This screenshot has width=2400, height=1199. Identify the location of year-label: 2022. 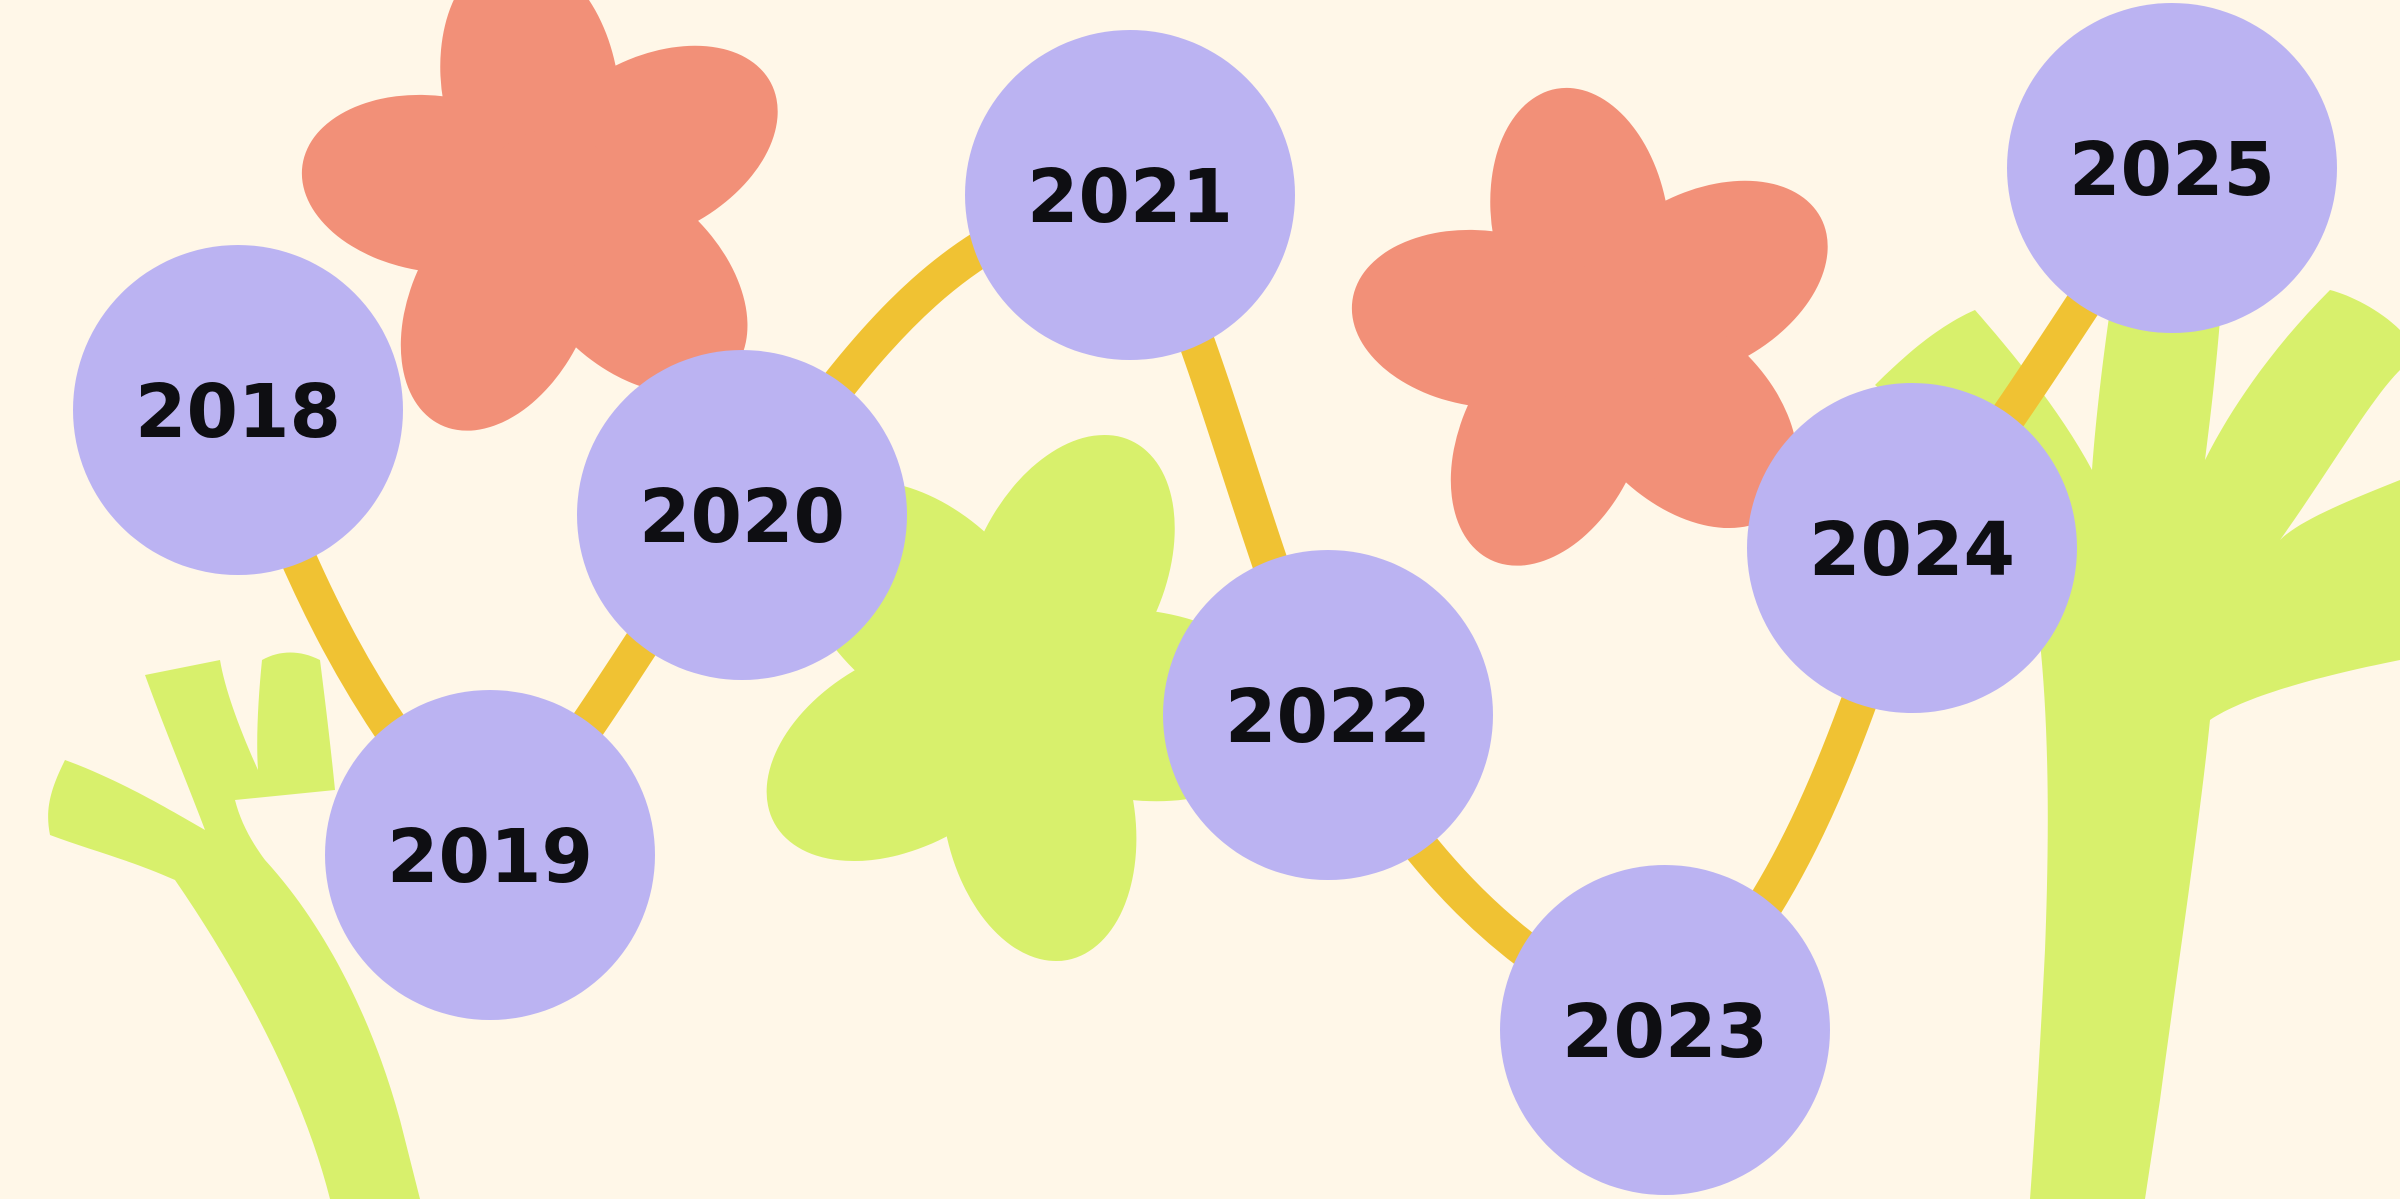
(1328, 717).